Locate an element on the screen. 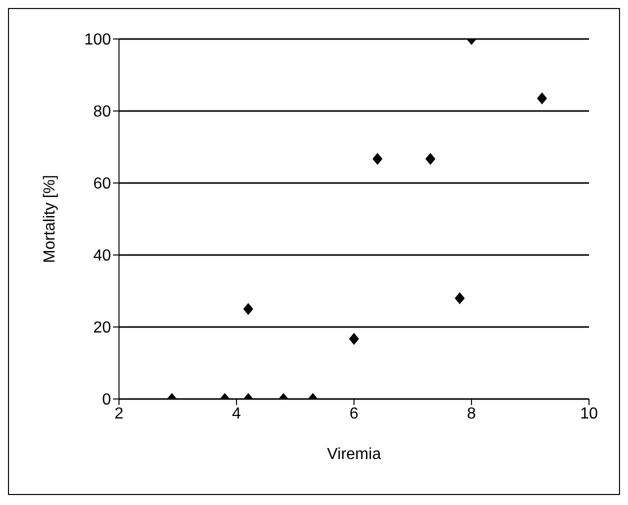 The width and height of the screenshot is (628, 505). y-tick-label: 0 is located at coordinates (107, 400).